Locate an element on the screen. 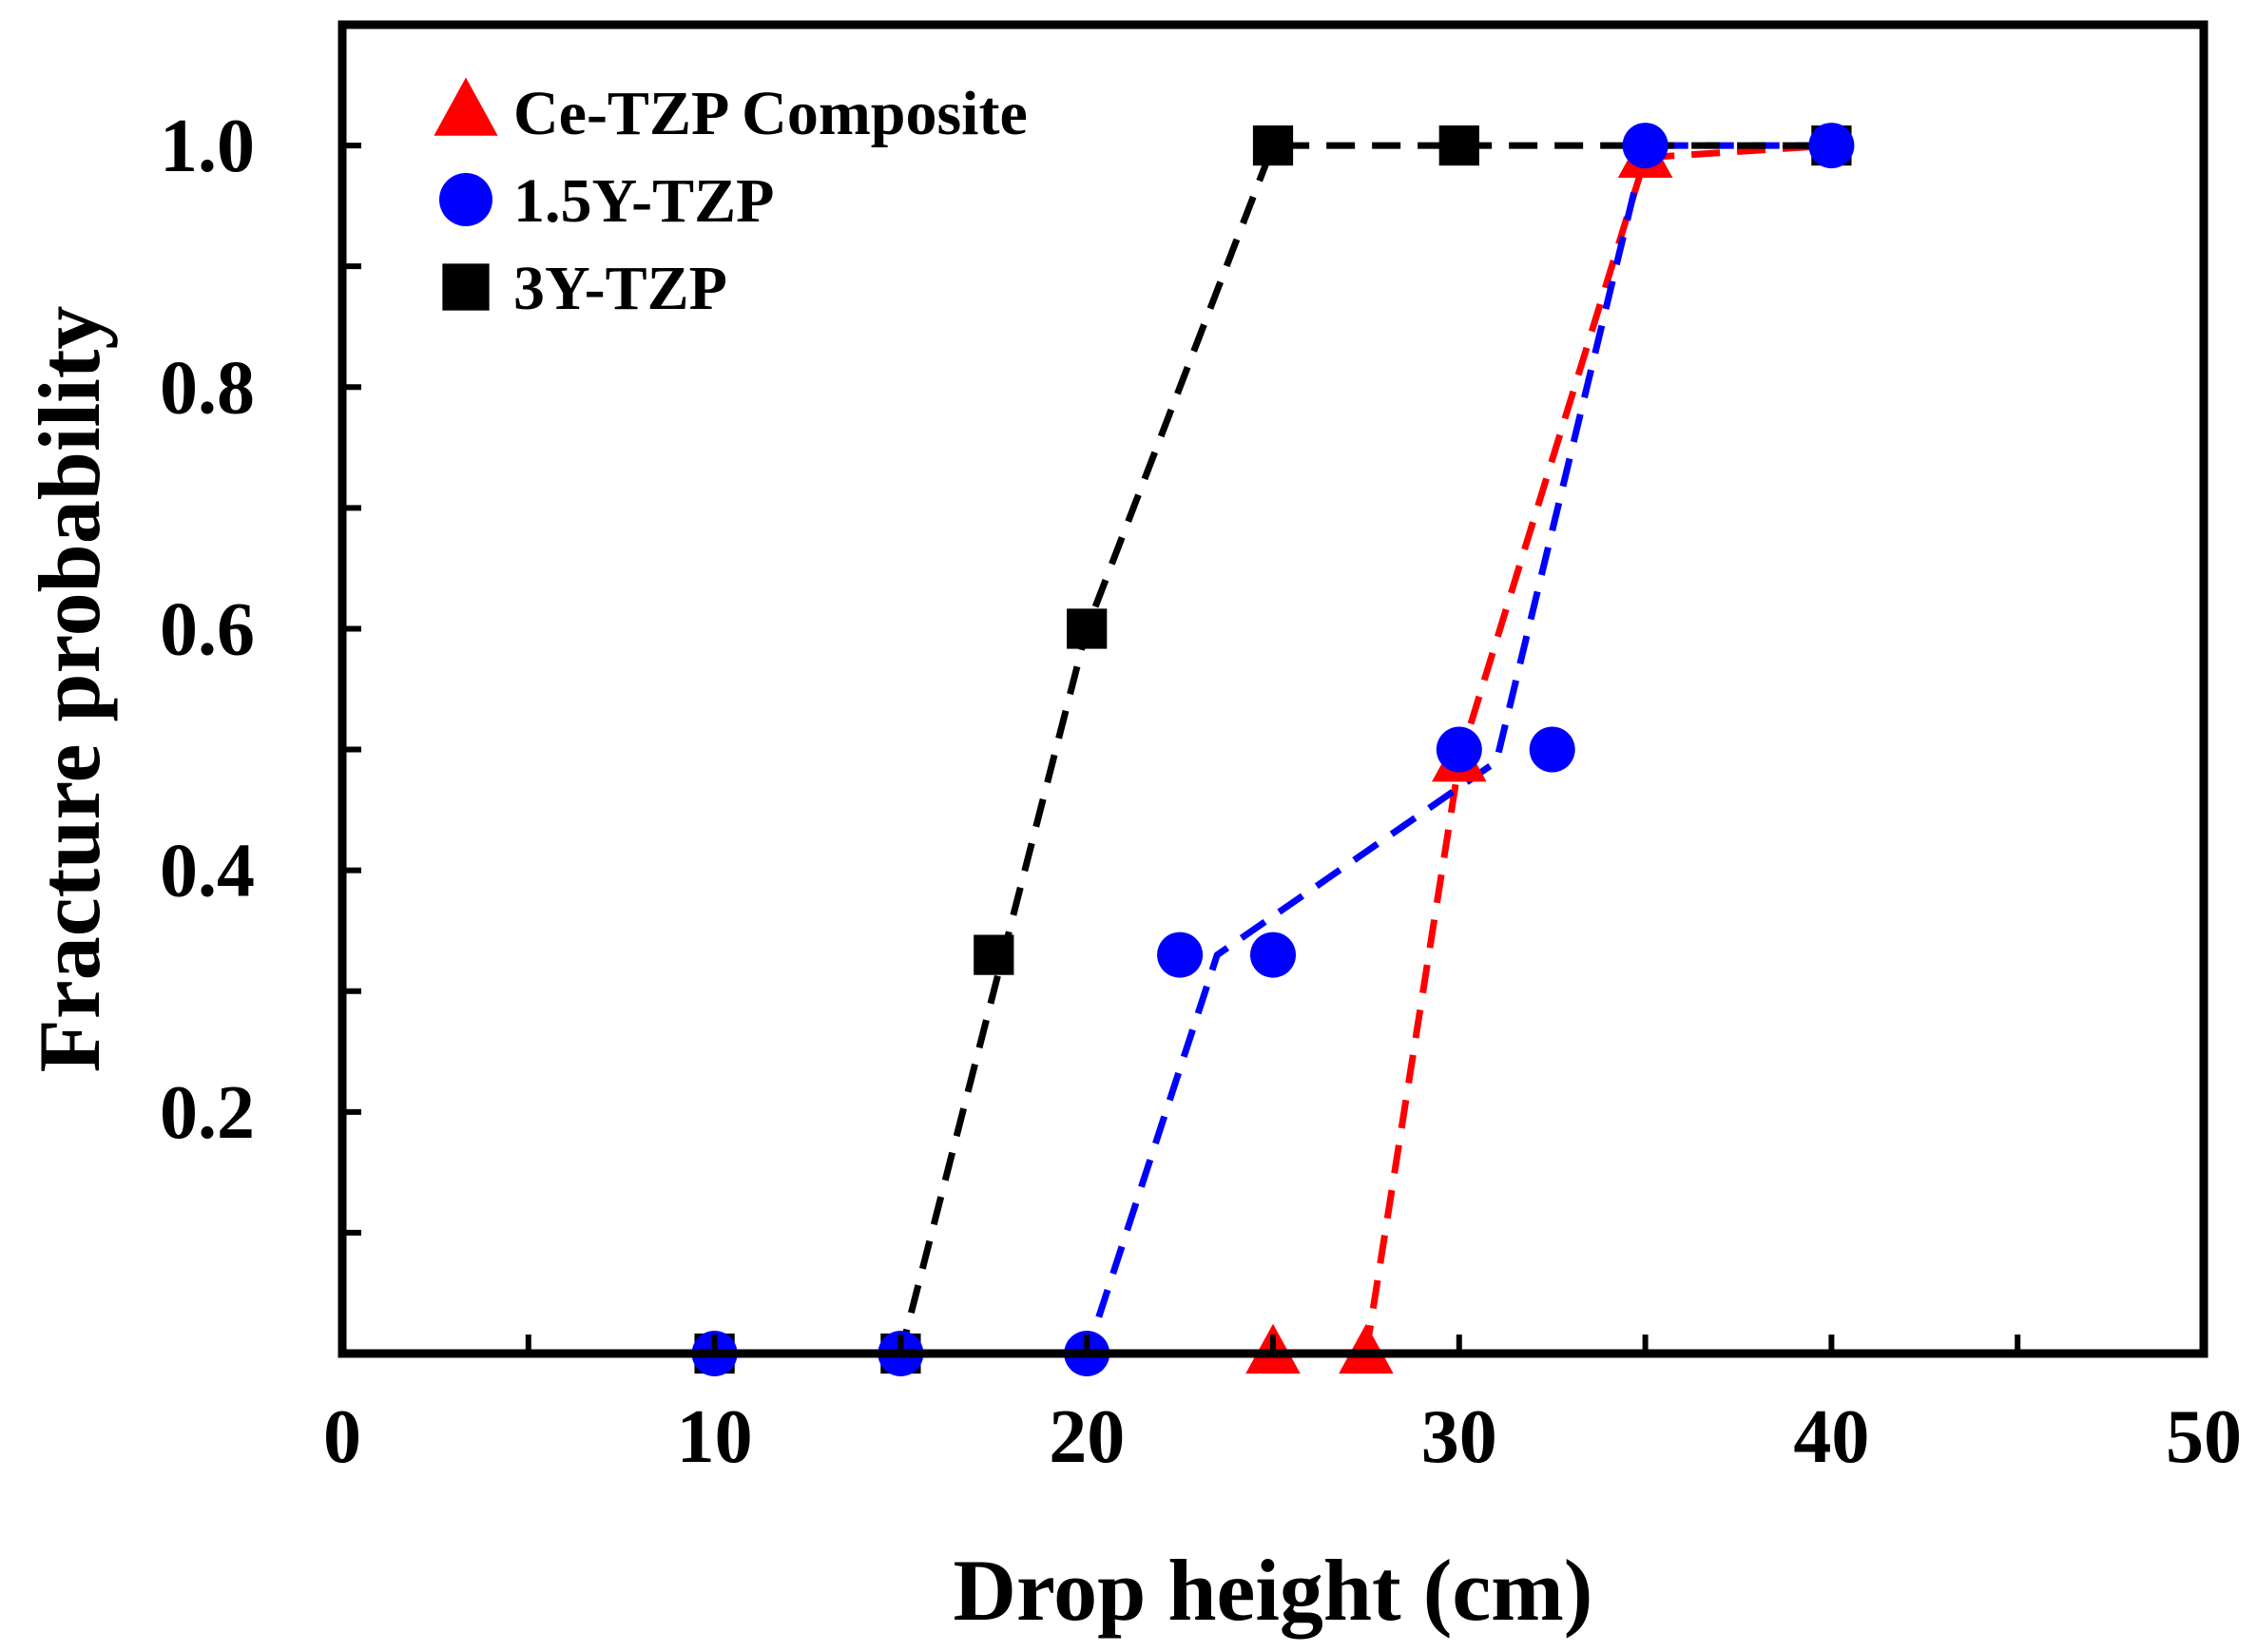 The image size is (2257, 1652). legend-label-1-5y-tzp: 1.5Y-TZP is located at coordinates (643, 201).